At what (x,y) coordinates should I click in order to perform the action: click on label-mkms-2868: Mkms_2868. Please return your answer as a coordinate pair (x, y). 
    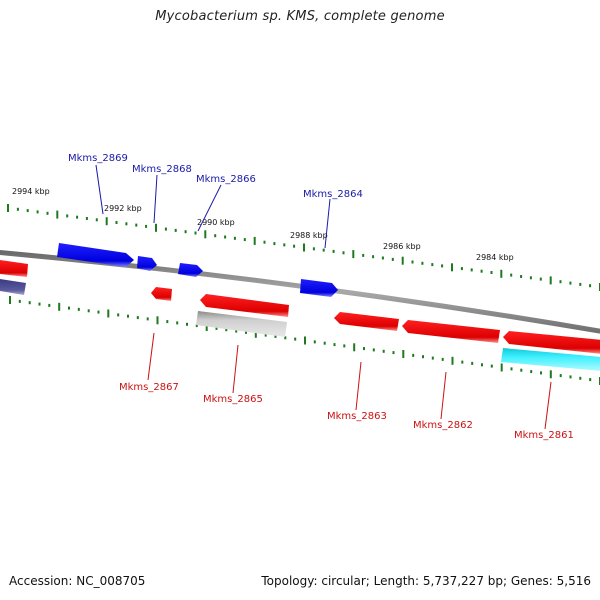
    Looking at the image, I should click on (162, 194).